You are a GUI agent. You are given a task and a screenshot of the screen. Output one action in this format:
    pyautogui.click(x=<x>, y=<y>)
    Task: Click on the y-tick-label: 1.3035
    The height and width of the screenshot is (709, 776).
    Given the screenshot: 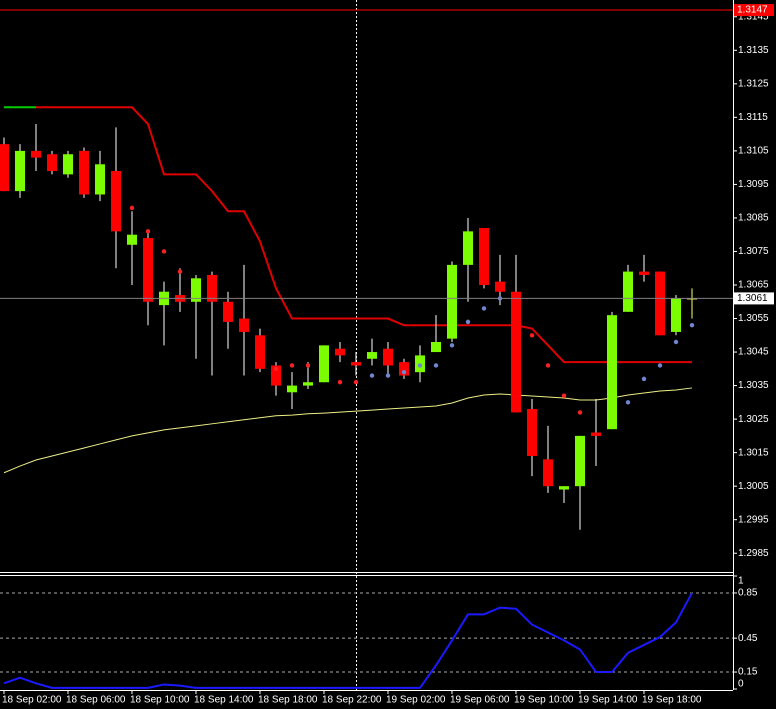 What is the action you would take?
    pyautogui.click(x=753, y=385)
    